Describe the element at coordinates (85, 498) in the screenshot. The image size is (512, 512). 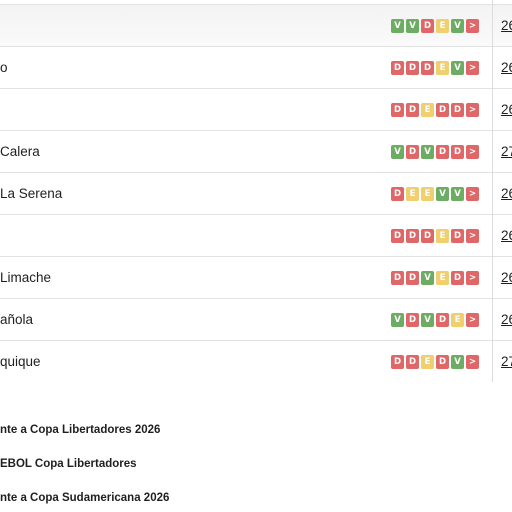
I see `legend-item-sudamericana: nte a Copa Sudamericana 2026` at that location.